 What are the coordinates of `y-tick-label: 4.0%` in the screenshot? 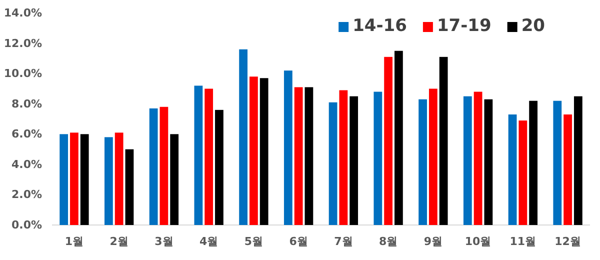 It's located at (26, 164).